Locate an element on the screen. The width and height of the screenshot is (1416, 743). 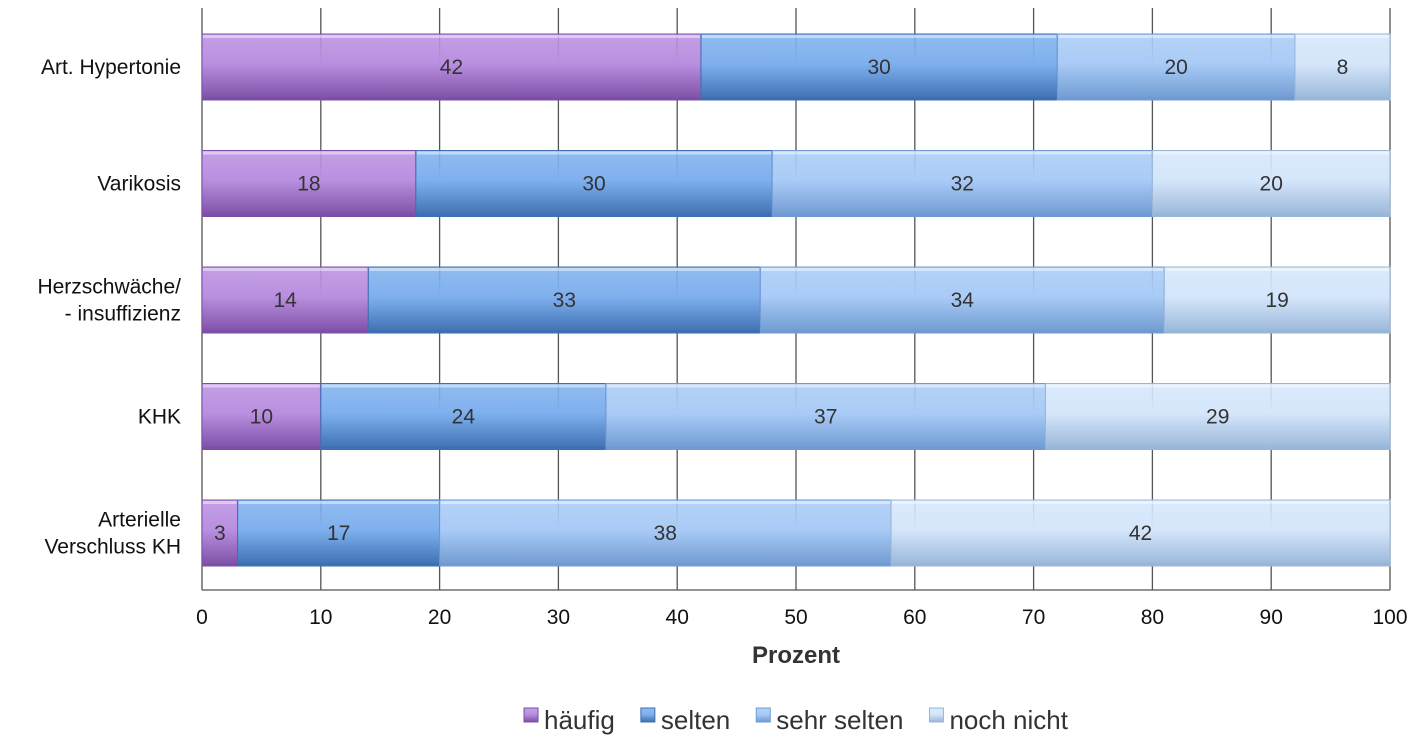
x-tick-label: 20 is located at coordinates (439, 617).